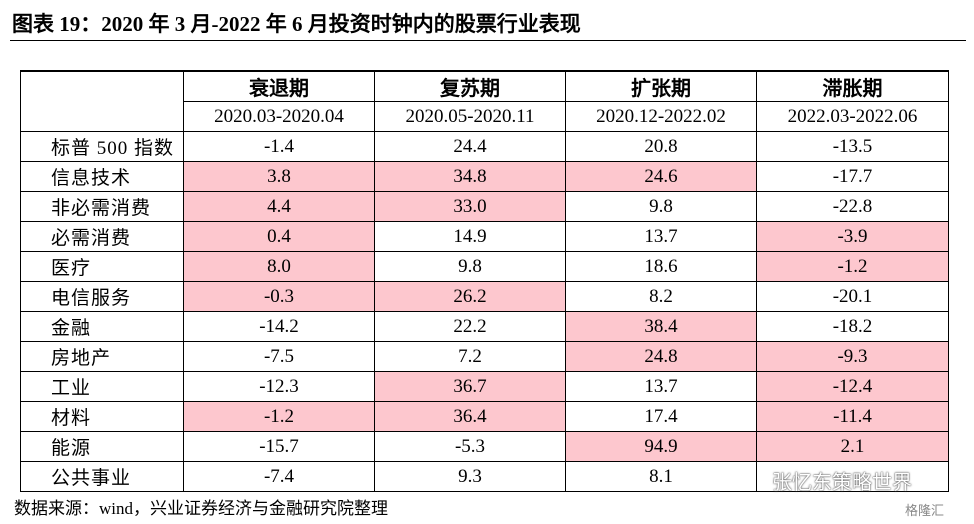 The image size is (974, 524). What do you see at coordinates (296, 24) in the screenshot?
I see `title: 图表 19：2020 年 3 月-2022 年 6 月投资时钟内的股票行业表现` at bounding box center [296, 24].